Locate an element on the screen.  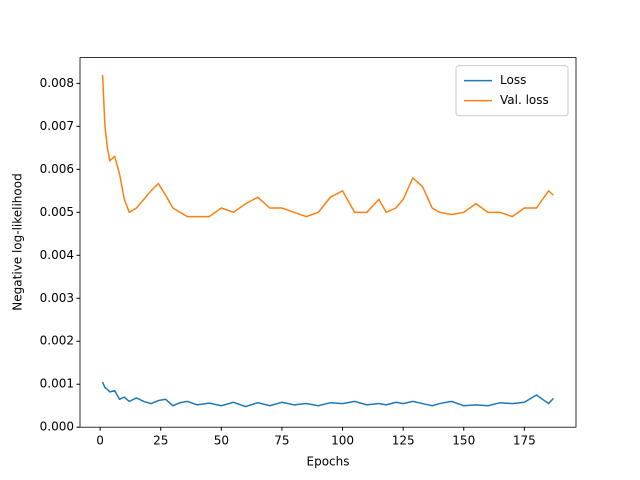
x-tick-label: 50 is located at coordinates (221, 441).